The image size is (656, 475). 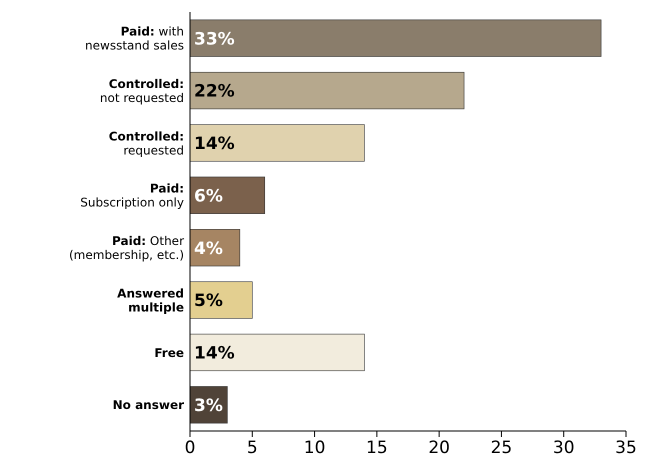 What do you see at coordinates (208, 301) in the screenshot?
I see `data-label: 5%` at bounding box center [208, 301].